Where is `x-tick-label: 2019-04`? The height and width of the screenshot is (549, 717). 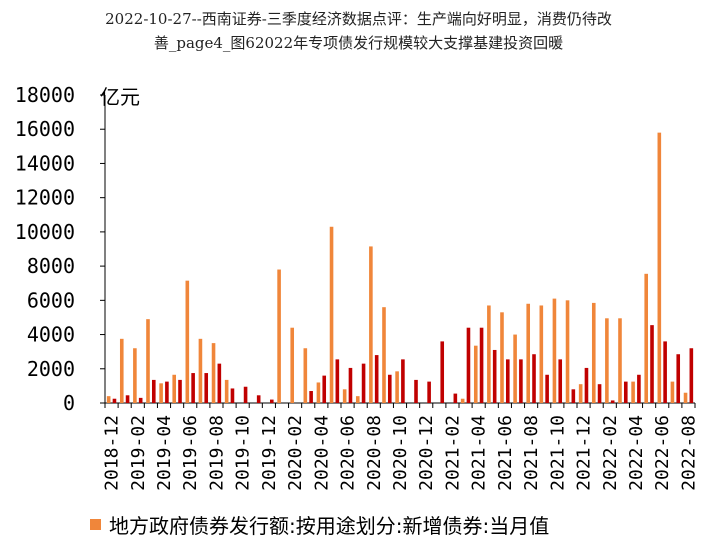
x-tick-label: 2019-04 is located at coordinates (164, 453).